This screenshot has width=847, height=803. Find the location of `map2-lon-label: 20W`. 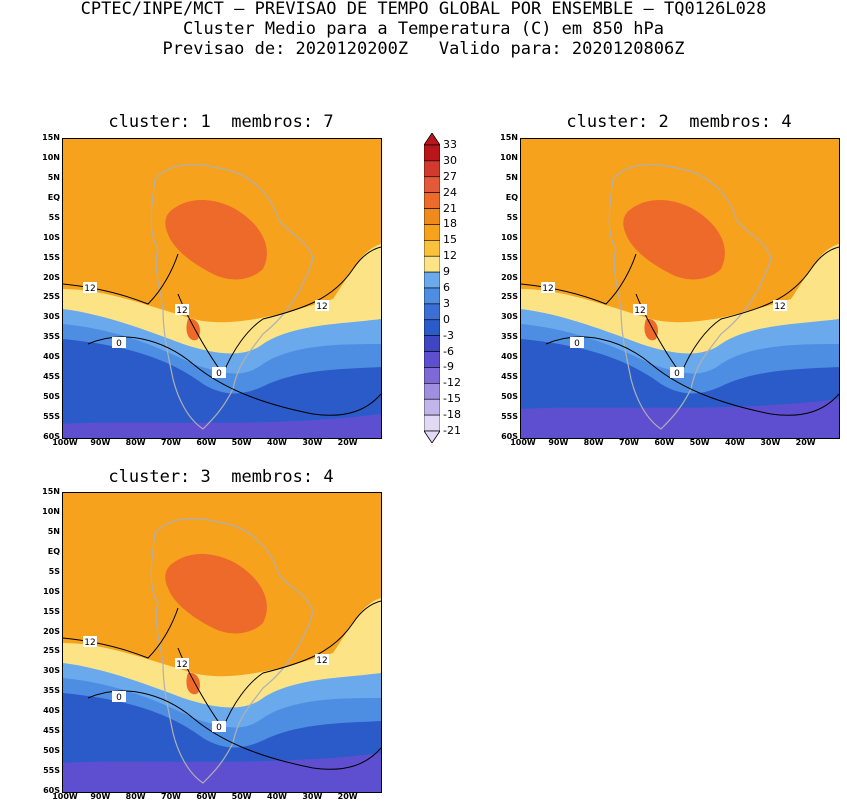

map2-lon-label: 20W is located at coordinates (805, 442).